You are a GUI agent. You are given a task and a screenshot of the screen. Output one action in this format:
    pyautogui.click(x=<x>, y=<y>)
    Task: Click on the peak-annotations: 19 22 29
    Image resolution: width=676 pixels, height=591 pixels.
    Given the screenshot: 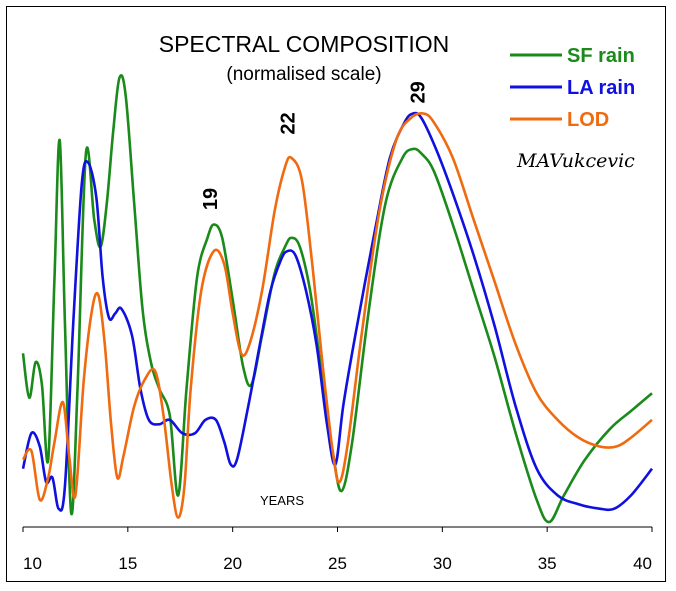 What is the action you would take?
    pyautogui.click(x=315, y=145)
    